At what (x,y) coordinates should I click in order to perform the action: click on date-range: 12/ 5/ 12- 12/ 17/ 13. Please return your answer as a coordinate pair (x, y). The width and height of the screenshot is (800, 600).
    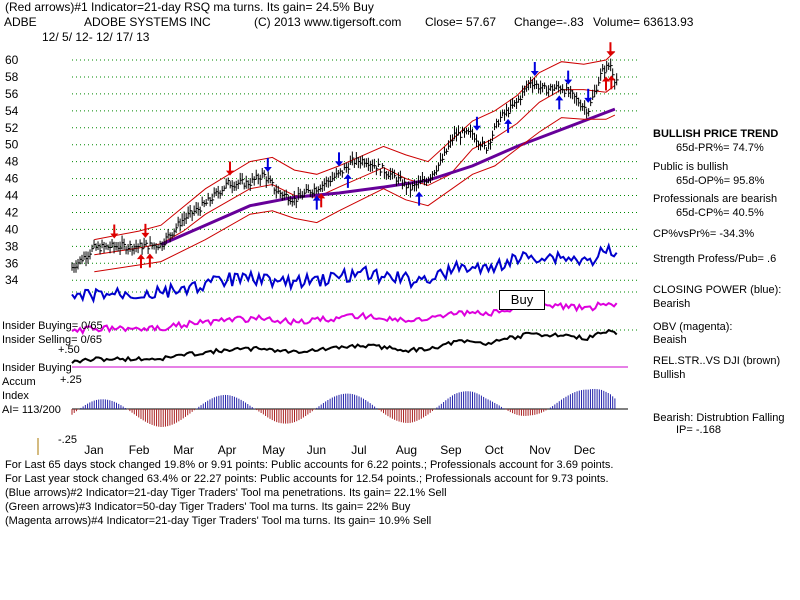
    Looking at the image, I should click on (96, 37).